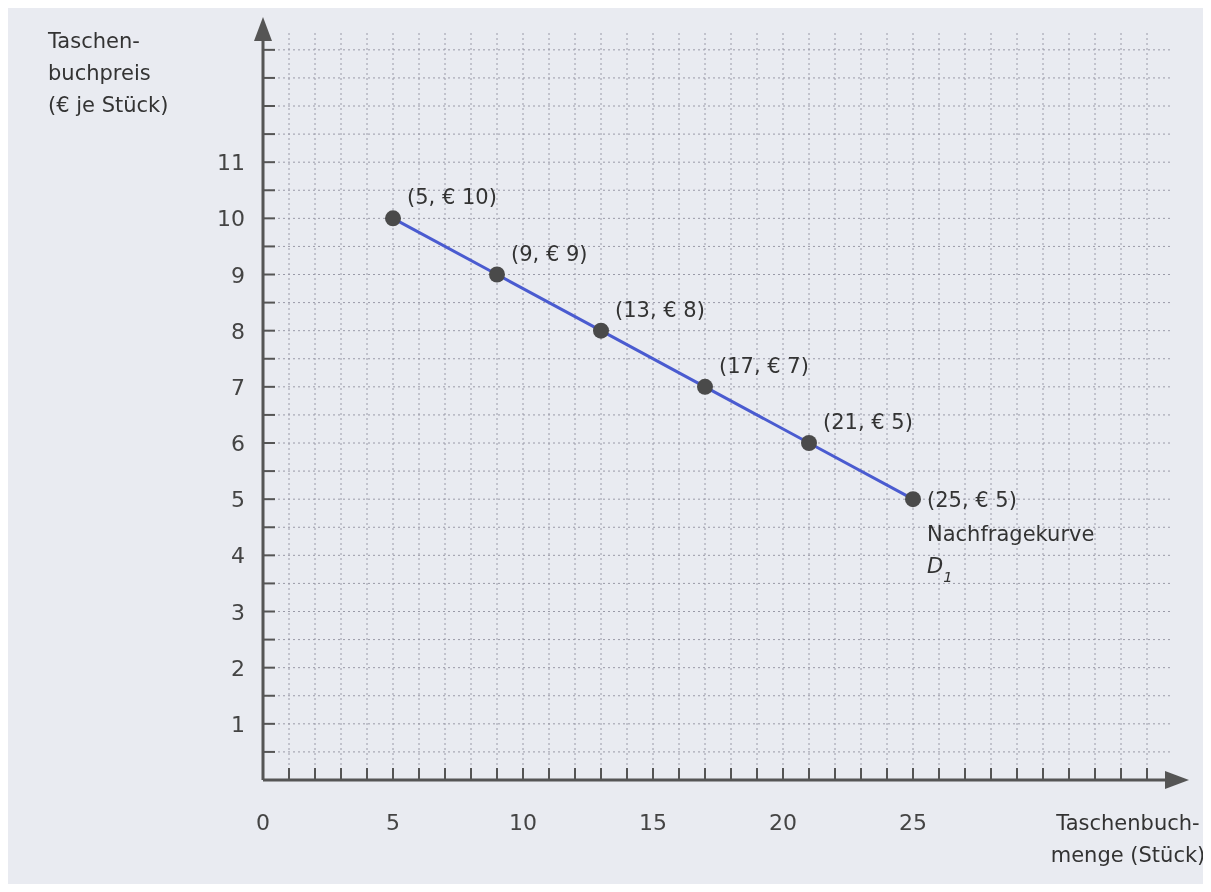  What do you see at coordinates (653, 822) in the screenshot?
I see `x-tick-label: 15` at bounding box center [653, 822].